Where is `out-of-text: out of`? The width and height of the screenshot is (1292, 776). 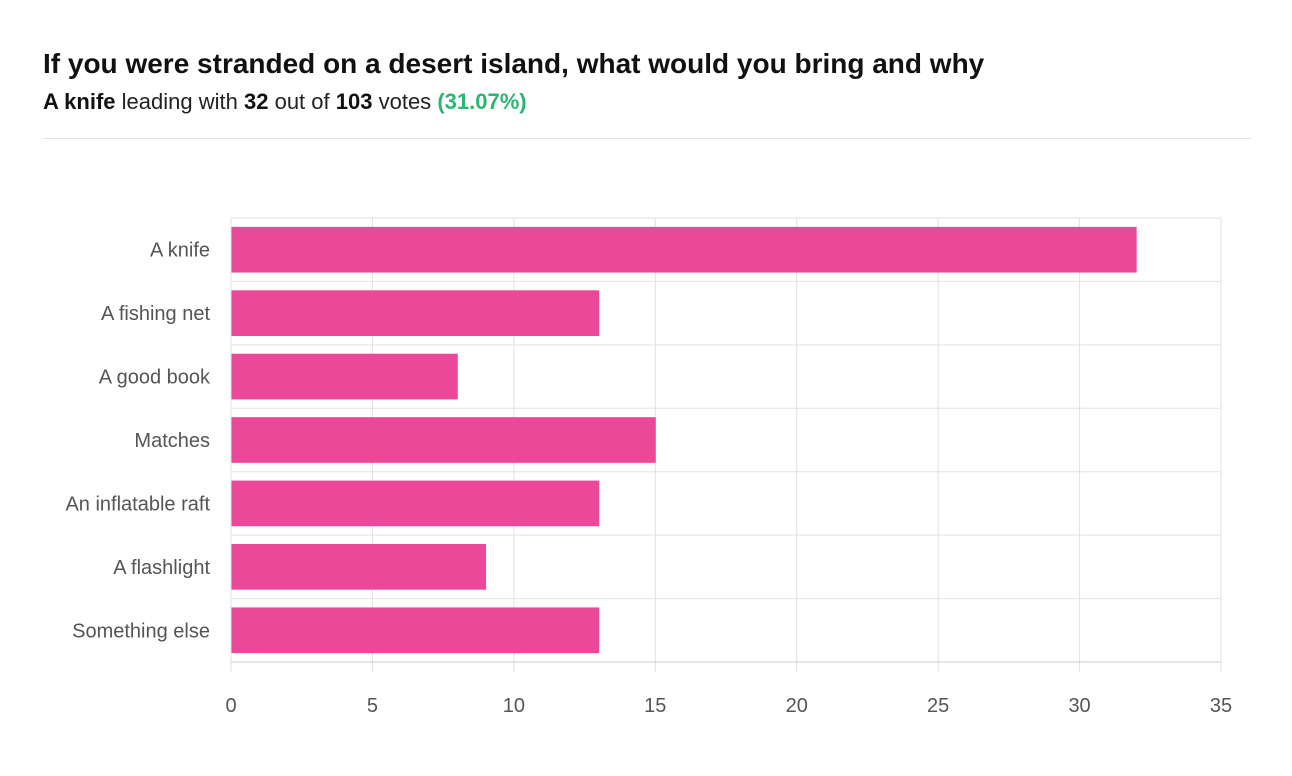 out-of-text: out of is located at coordinates (302, 101).